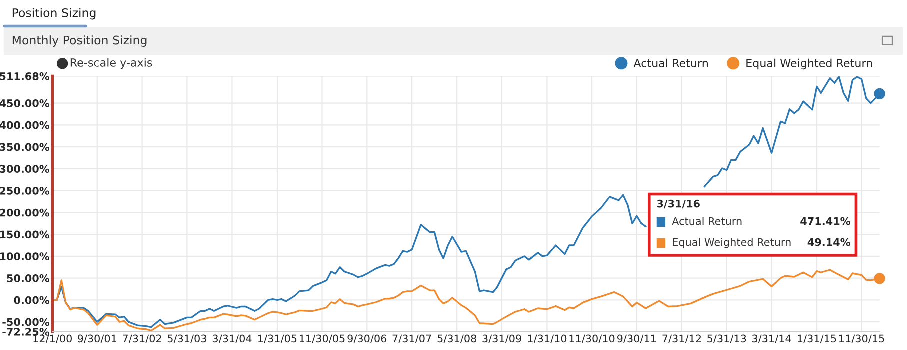  I want to click on legend-label: Equal Weighted Return, so click(809, 64).